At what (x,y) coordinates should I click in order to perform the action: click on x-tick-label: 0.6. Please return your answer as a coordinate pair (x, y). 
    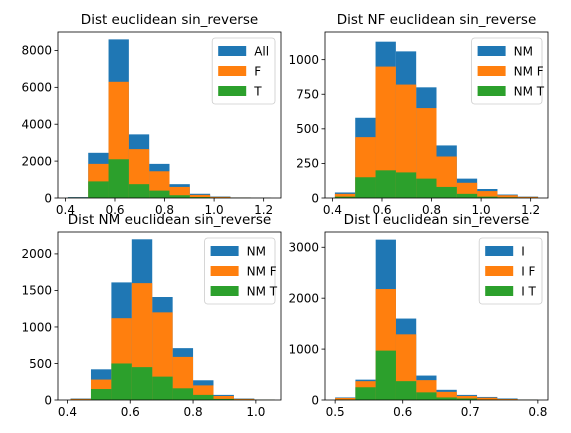
    Looking at the image, I should click on (381, 210).